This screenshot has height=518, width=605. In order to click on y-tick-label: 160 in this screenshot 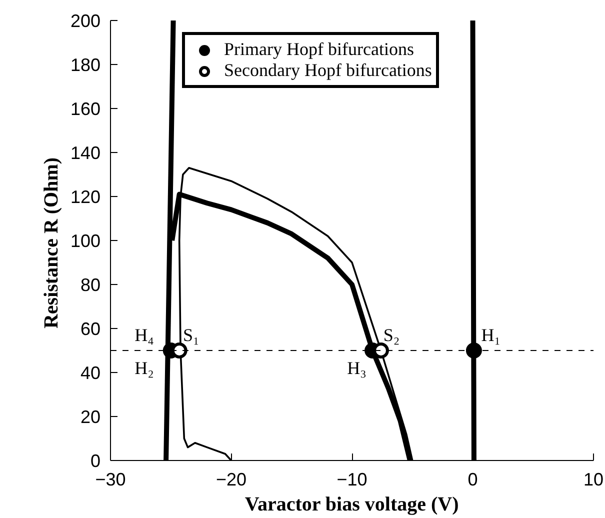, I will do `click(85, 109)`.